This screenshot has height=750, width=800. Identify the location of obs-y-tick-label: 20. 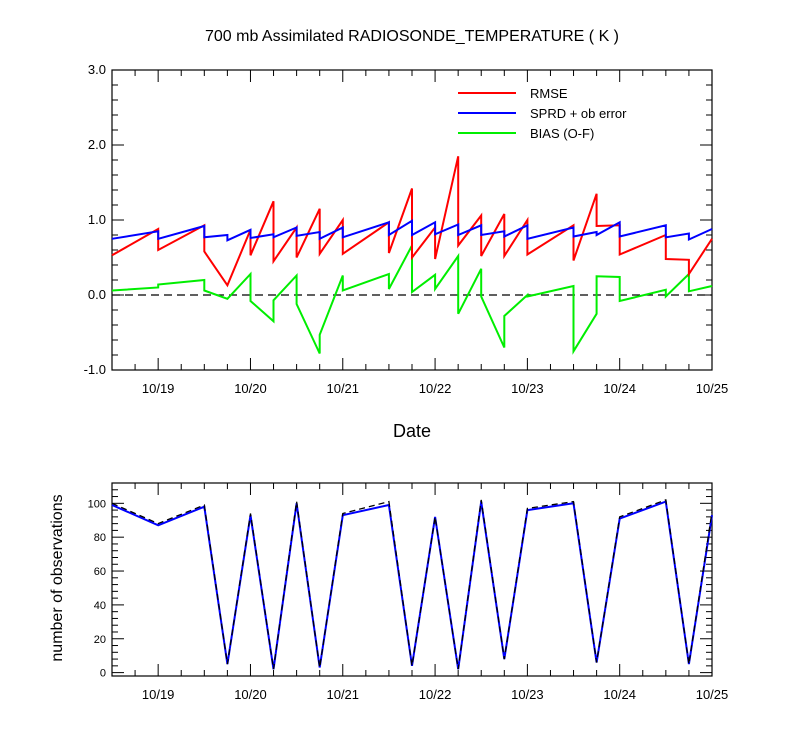
(100, 640).